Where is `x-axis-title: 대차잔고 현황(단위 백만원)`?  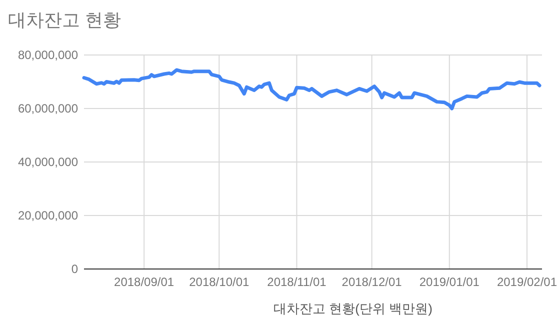 x-axis-title: 대차잔고 현황(단위 백만원) is located at coordinates (353, 308).